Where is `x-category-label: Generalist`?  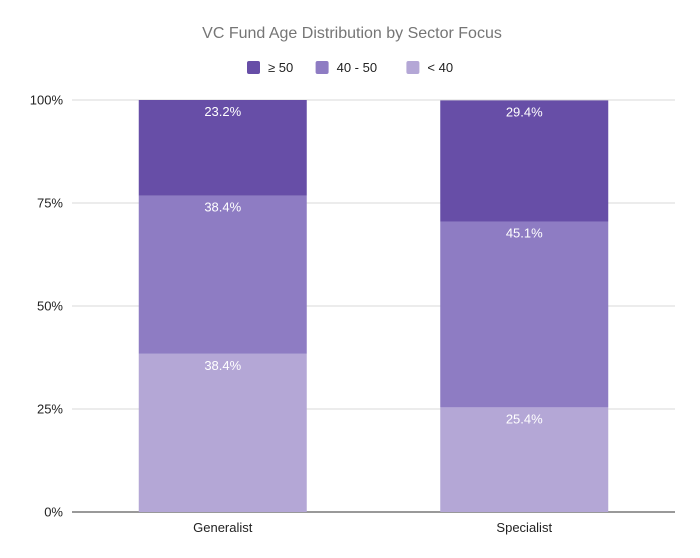 x-category-label: Generalist is located at coordinates (223, 527).